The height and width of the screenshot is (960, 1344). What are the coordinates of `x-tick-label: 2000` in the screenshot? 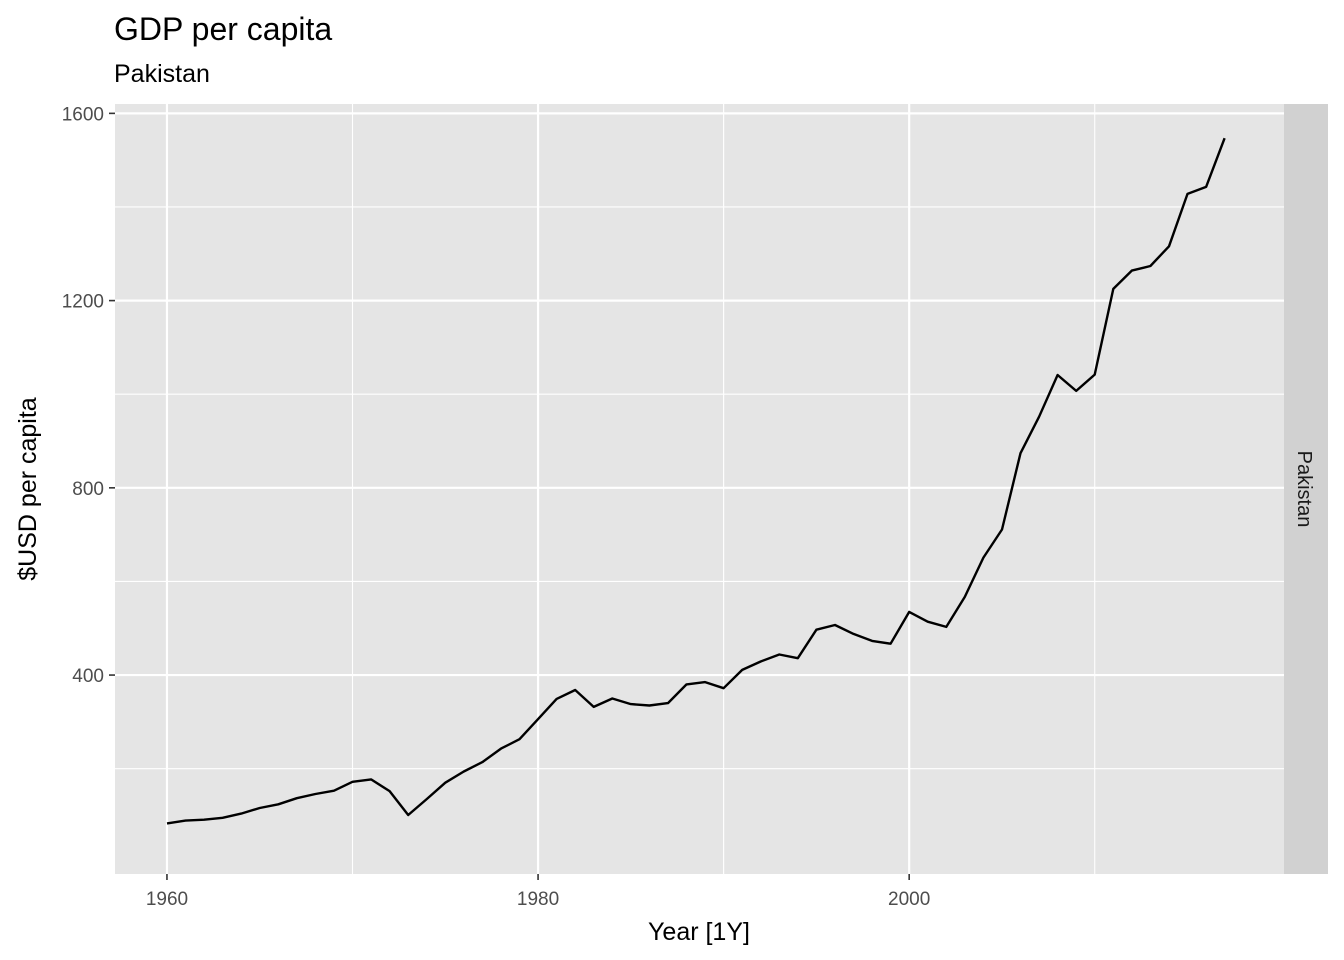 It's located at (909, 899).